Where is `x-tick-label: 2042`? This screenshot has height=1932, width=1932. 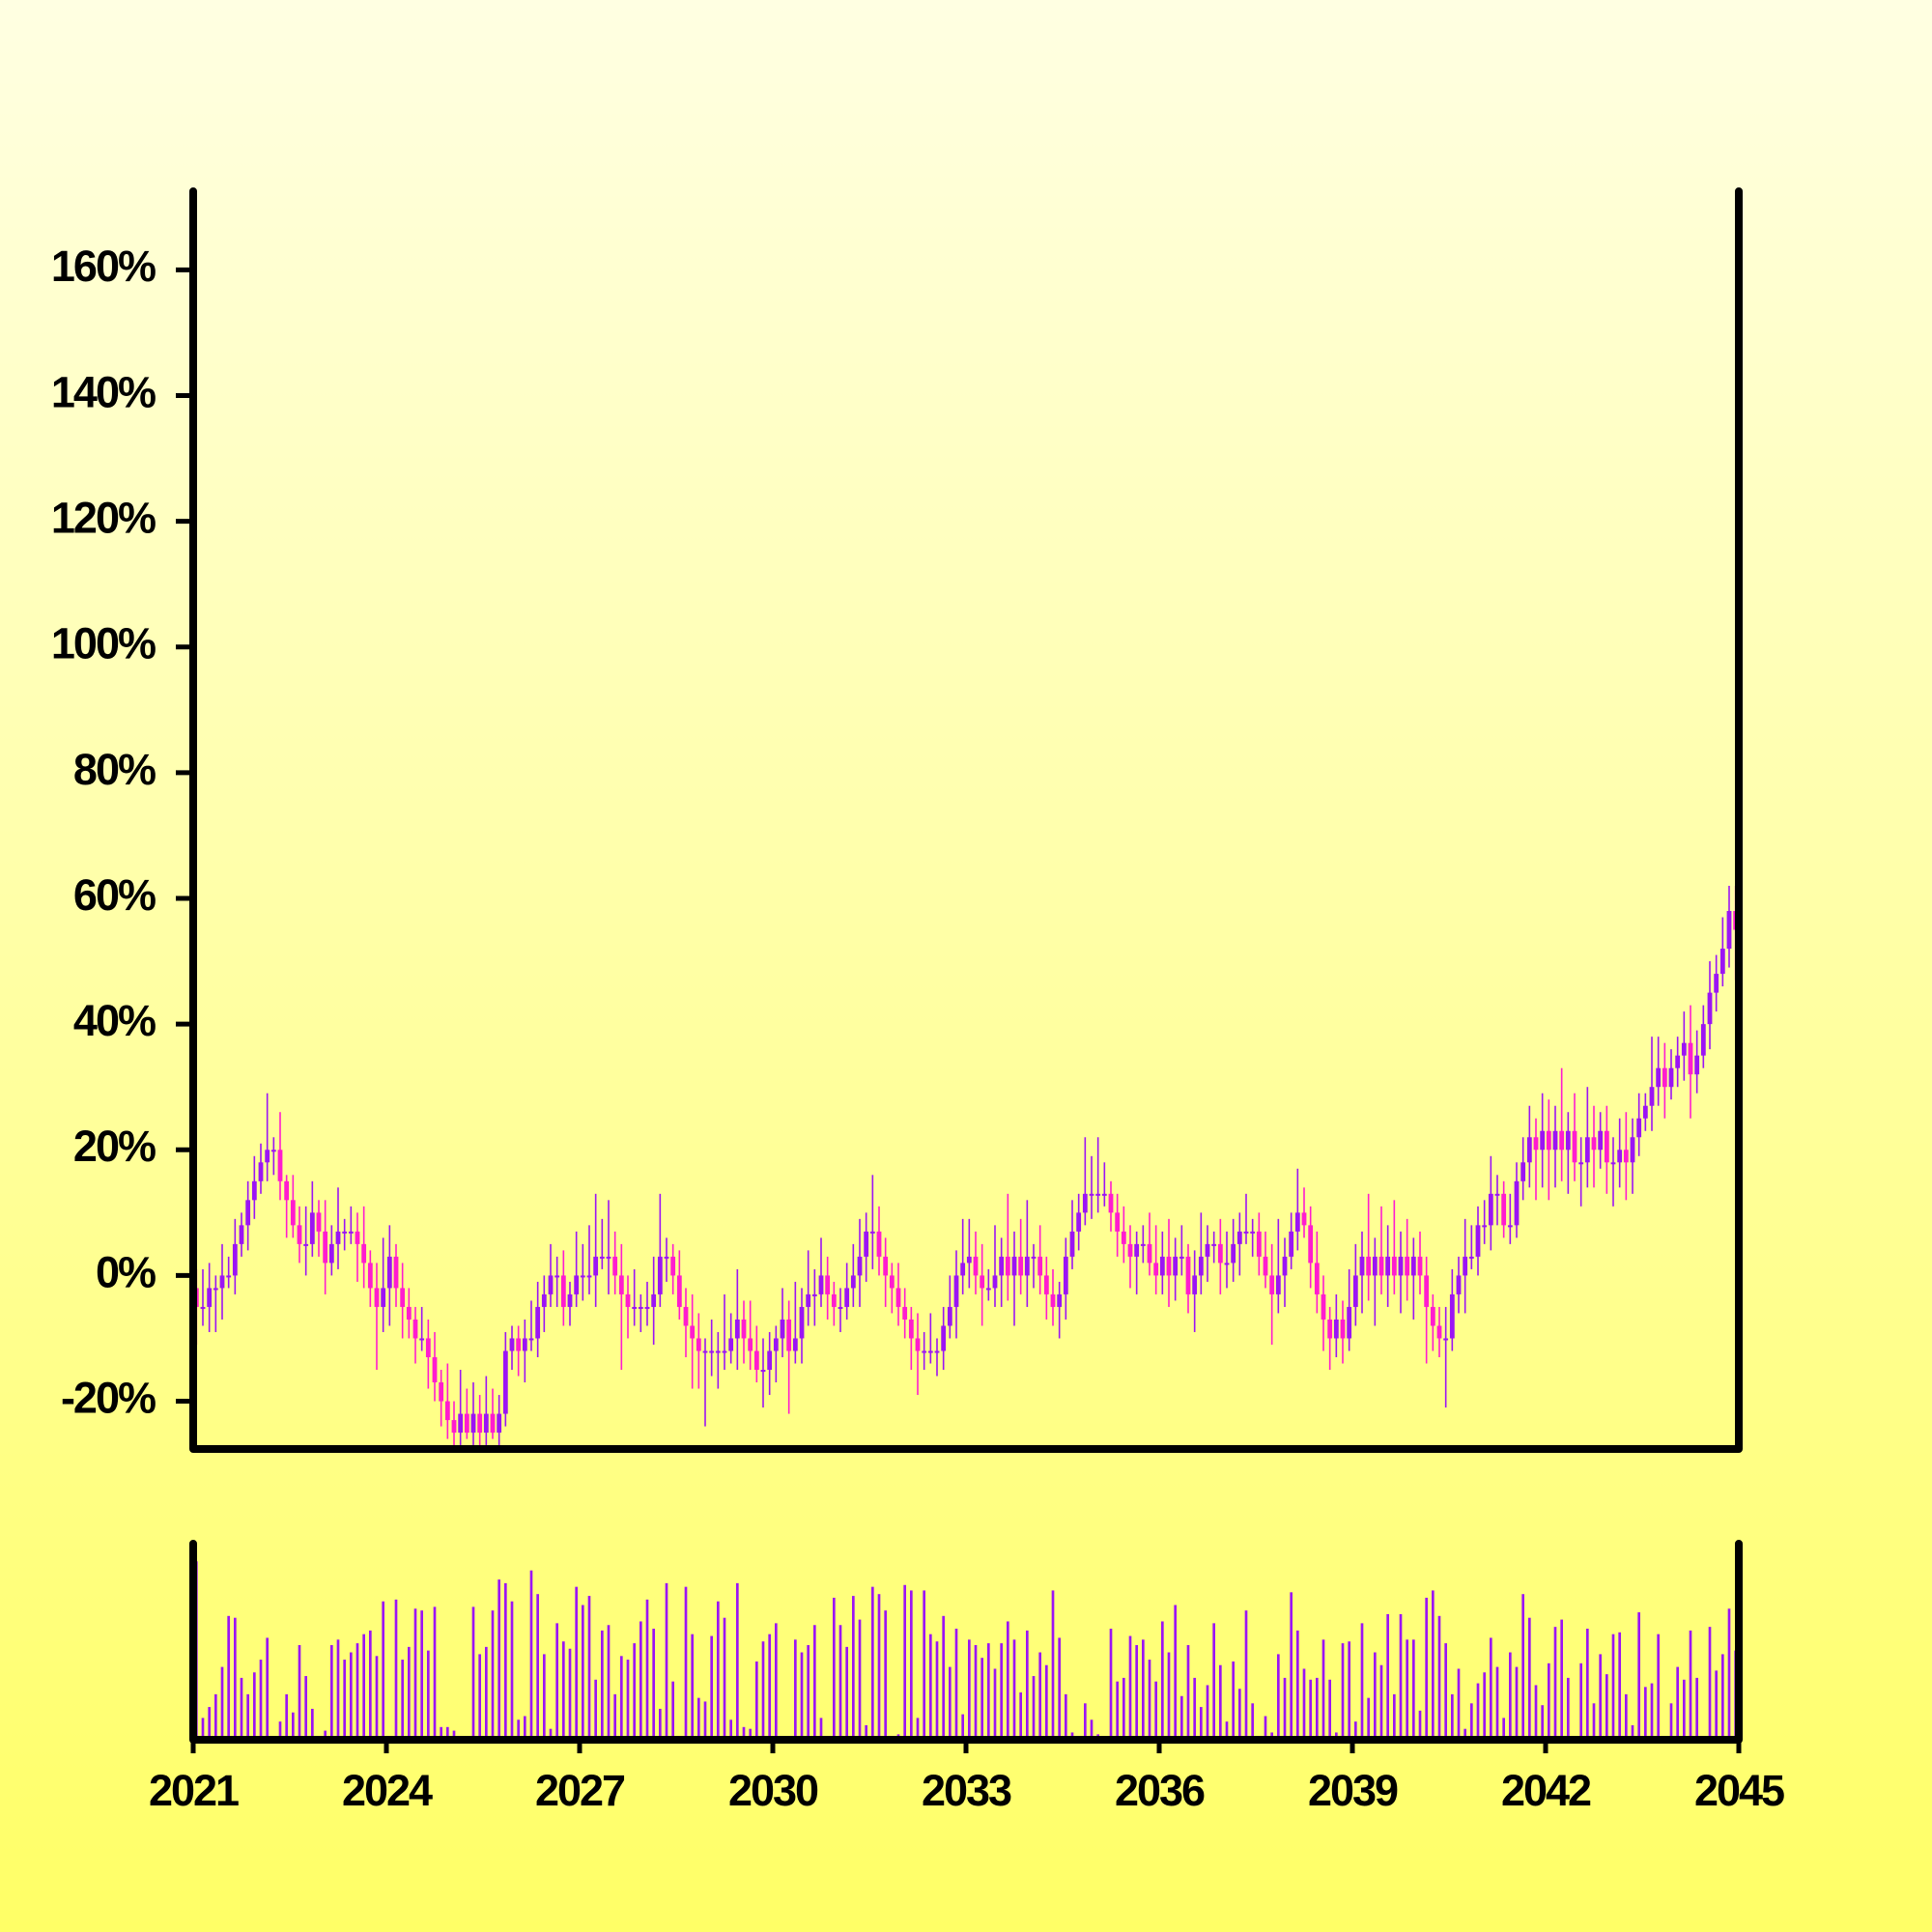 x-tick-label: 2042 is located at coordinates (1546, 1790).